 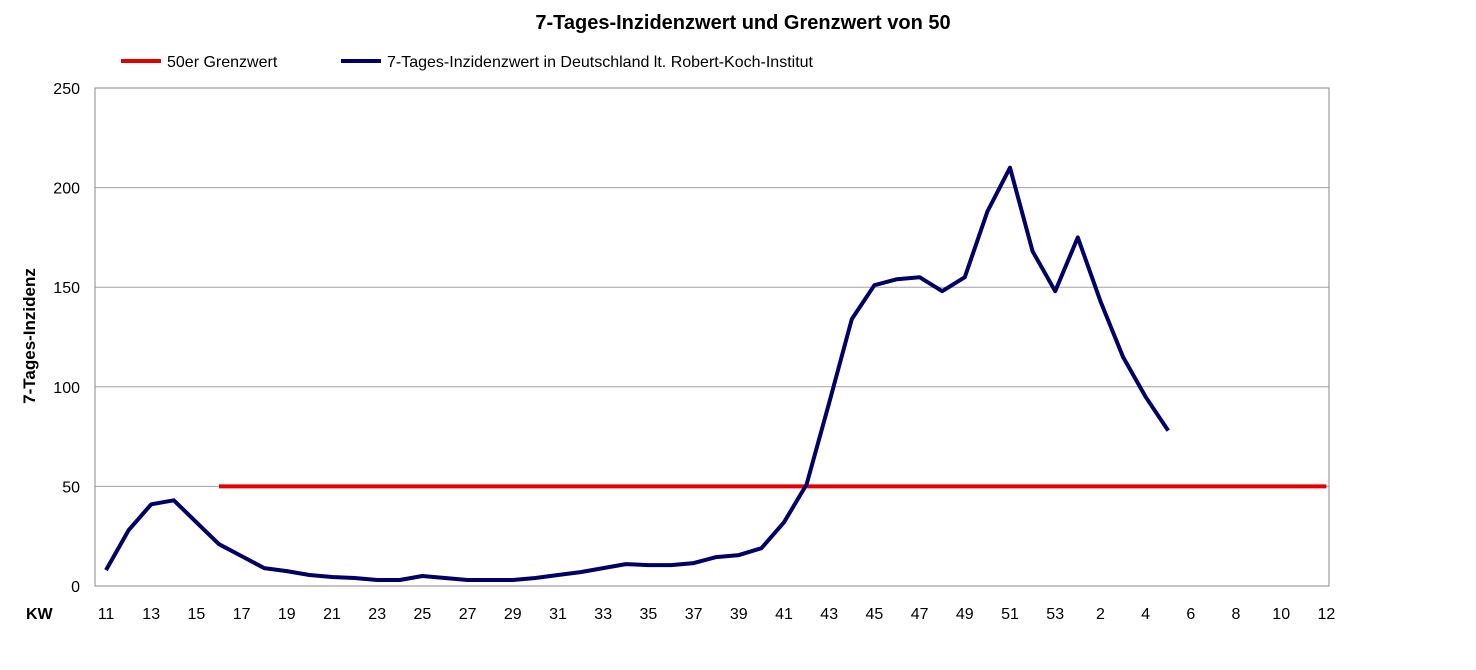 I want to click on y-tick-label-0: 0, so click(x=75, y=587).